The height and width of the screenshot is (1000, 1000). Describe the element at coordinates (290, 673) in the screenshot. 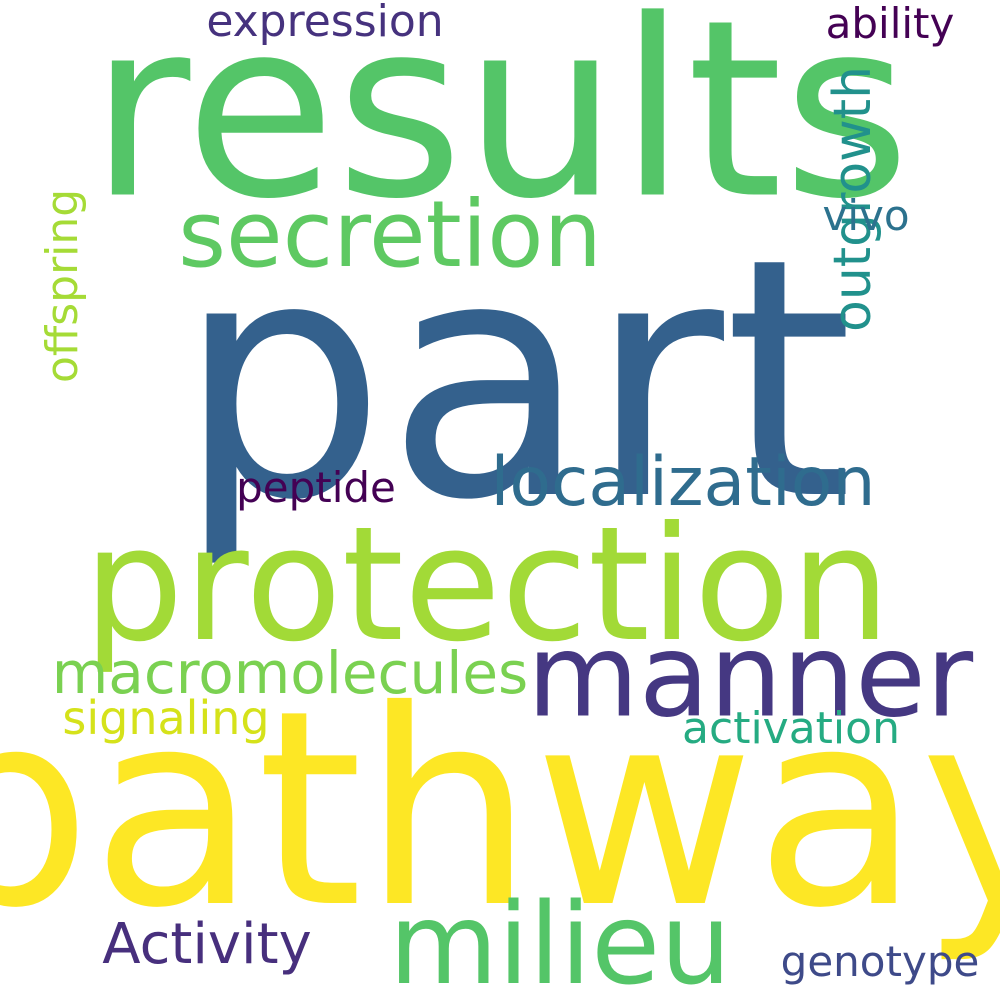

I see `word-macromolecules: macromolecules` at that location.